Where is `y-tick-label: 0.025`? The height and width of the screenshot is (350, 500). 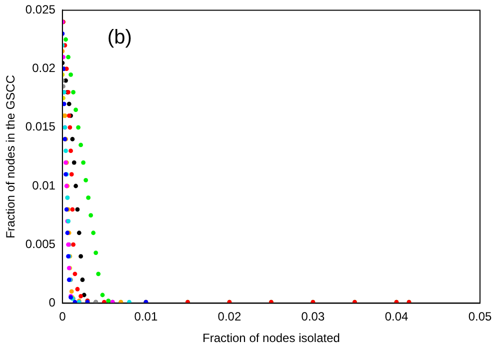 y-tick-label: 0.025 is located at coordinates (40, 9).